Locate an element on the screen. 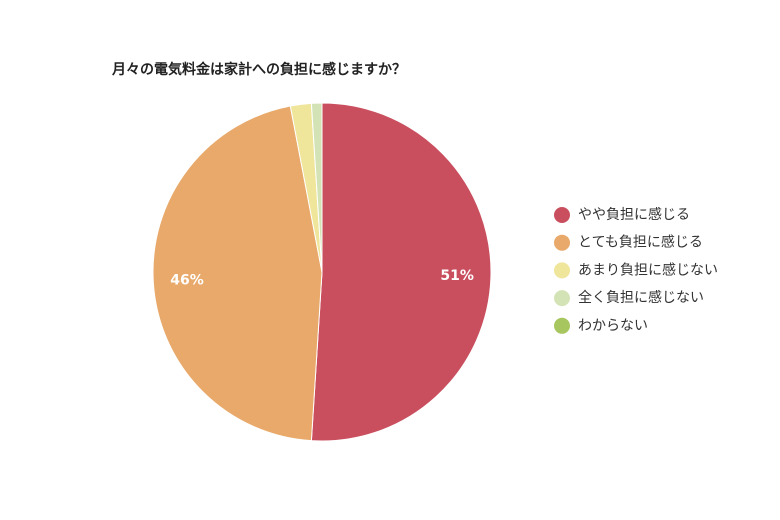 The height and width of the screenshot is (520, 780). slice-label: 46% is located at coordinates (187, 280).